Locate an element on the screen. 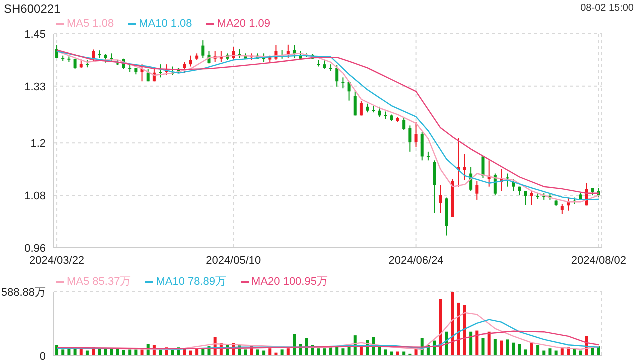 Image resolution: width=640 pixels, height=360 pixels. line-series is located at coordinates (328, 340).